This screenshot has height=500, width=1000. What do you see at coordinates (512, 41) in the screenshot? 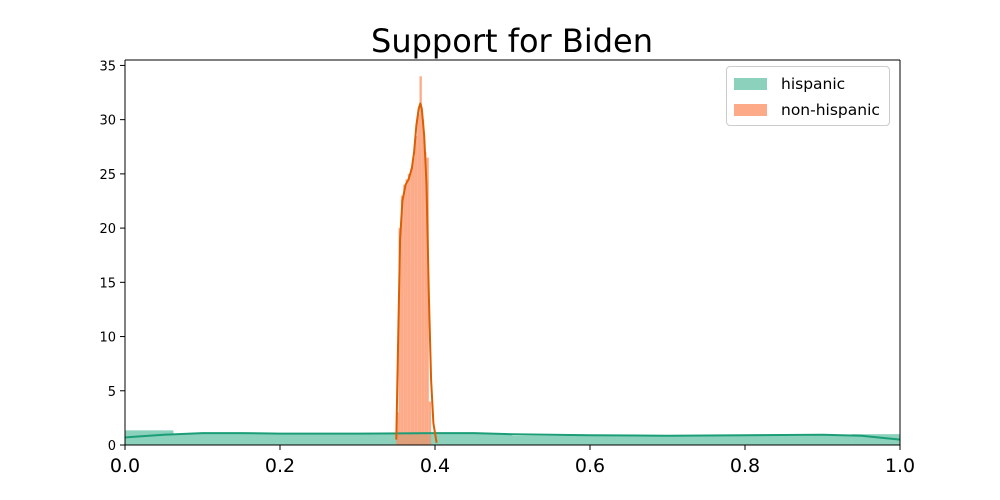
I see `chart-title: Support for Biden` at bounding box center [512, 41].